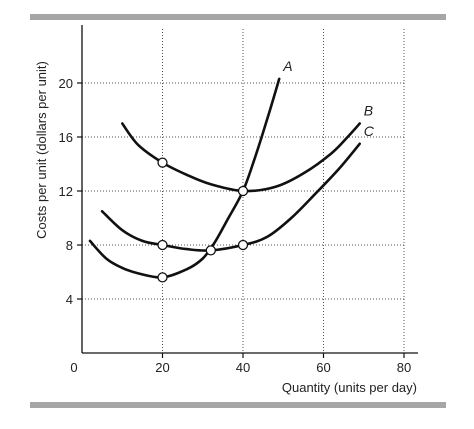  What do you see at coordinates (369, 131) in the screenshot?
I see `curve-label-c: C` at bounding box center [369, 131].